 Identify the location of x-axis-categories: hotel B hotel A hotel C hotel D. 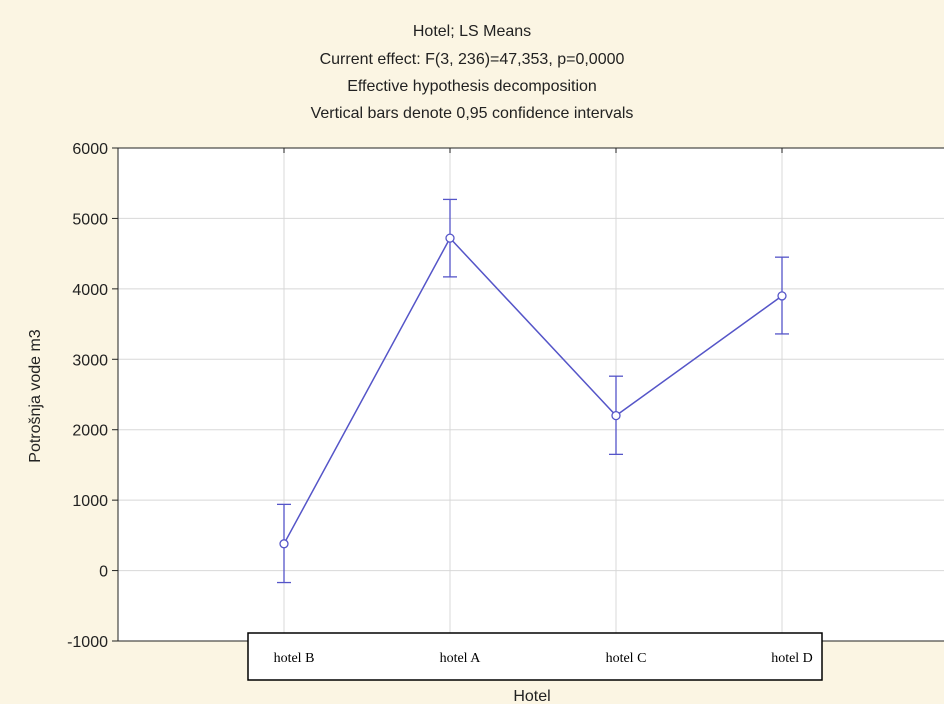
(543, 658).